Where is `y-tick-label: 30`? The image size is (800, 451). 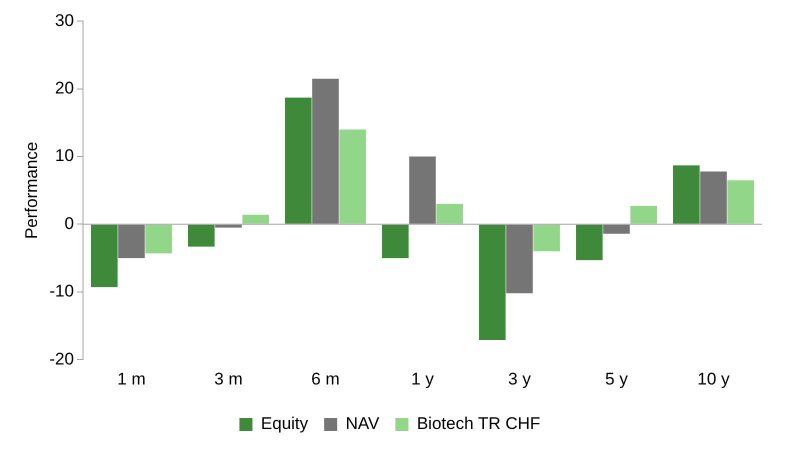
y-tick-label: 30 is located at coordinates (64, 20).